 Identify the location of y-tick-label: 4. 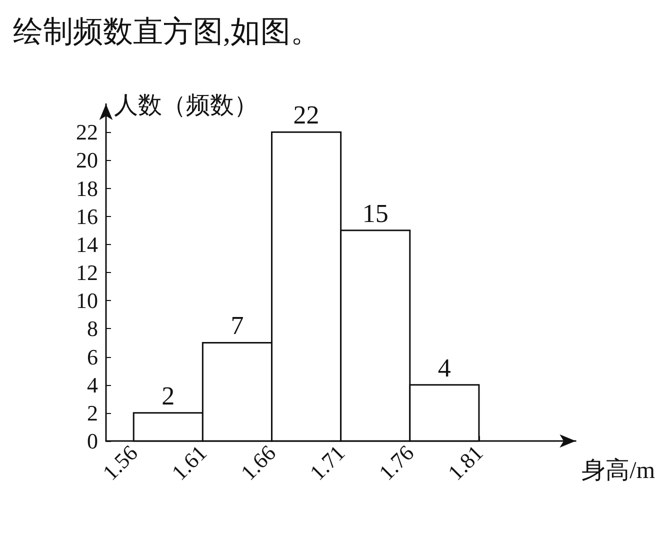
(92, 385).